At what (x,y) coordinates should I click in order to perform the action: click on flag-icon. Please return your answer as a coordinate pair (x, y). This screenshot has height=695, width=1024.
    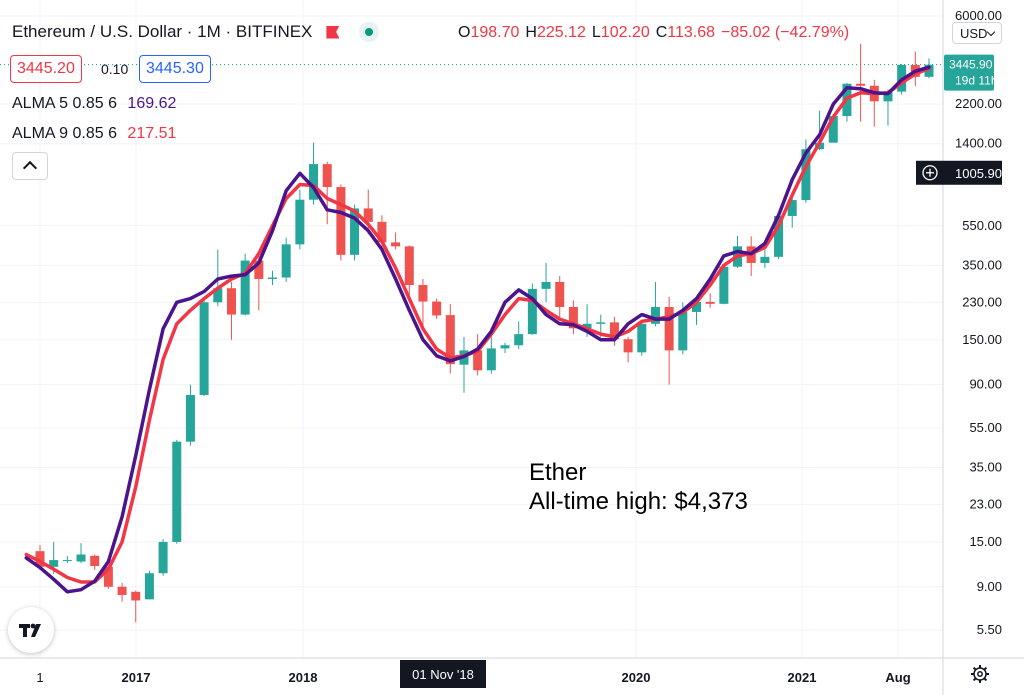
    Looking at the image, I should click on (333, 32).